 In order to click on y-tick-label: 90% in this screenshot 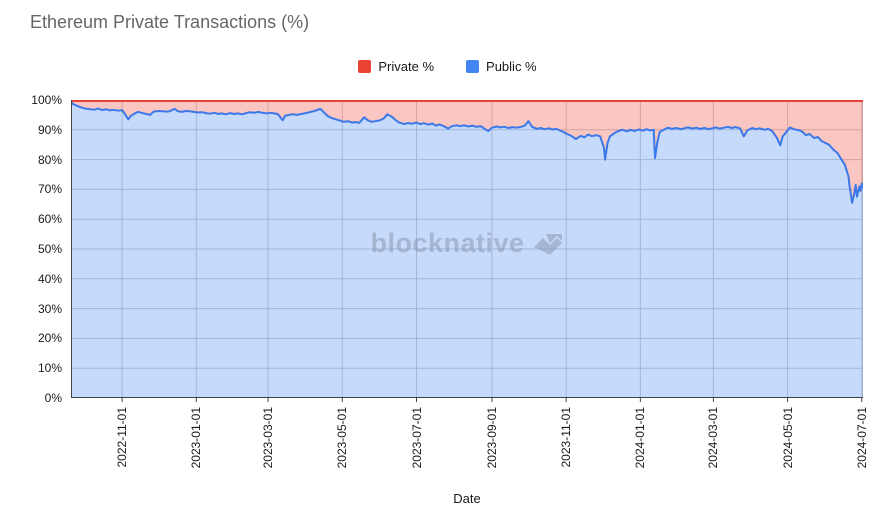, I will do `click(49, 129)`.